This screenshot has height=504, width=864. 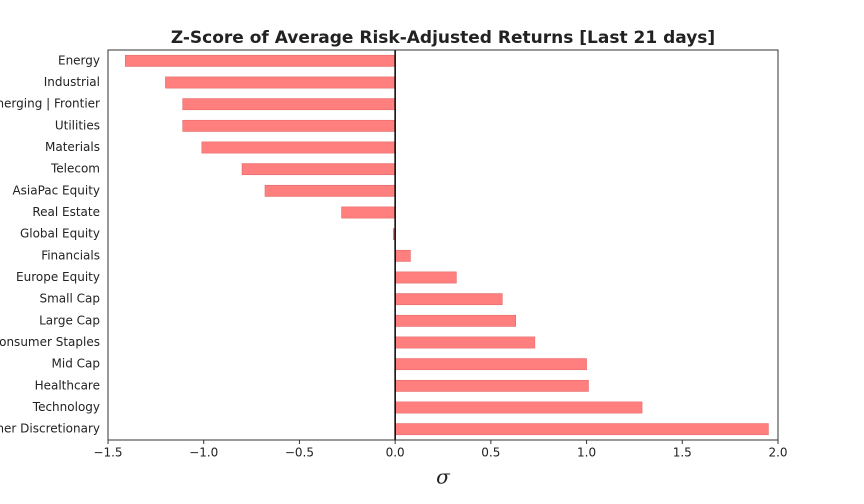 I want to click on x-tick-label: 0.0, so click(x=395, y=453).